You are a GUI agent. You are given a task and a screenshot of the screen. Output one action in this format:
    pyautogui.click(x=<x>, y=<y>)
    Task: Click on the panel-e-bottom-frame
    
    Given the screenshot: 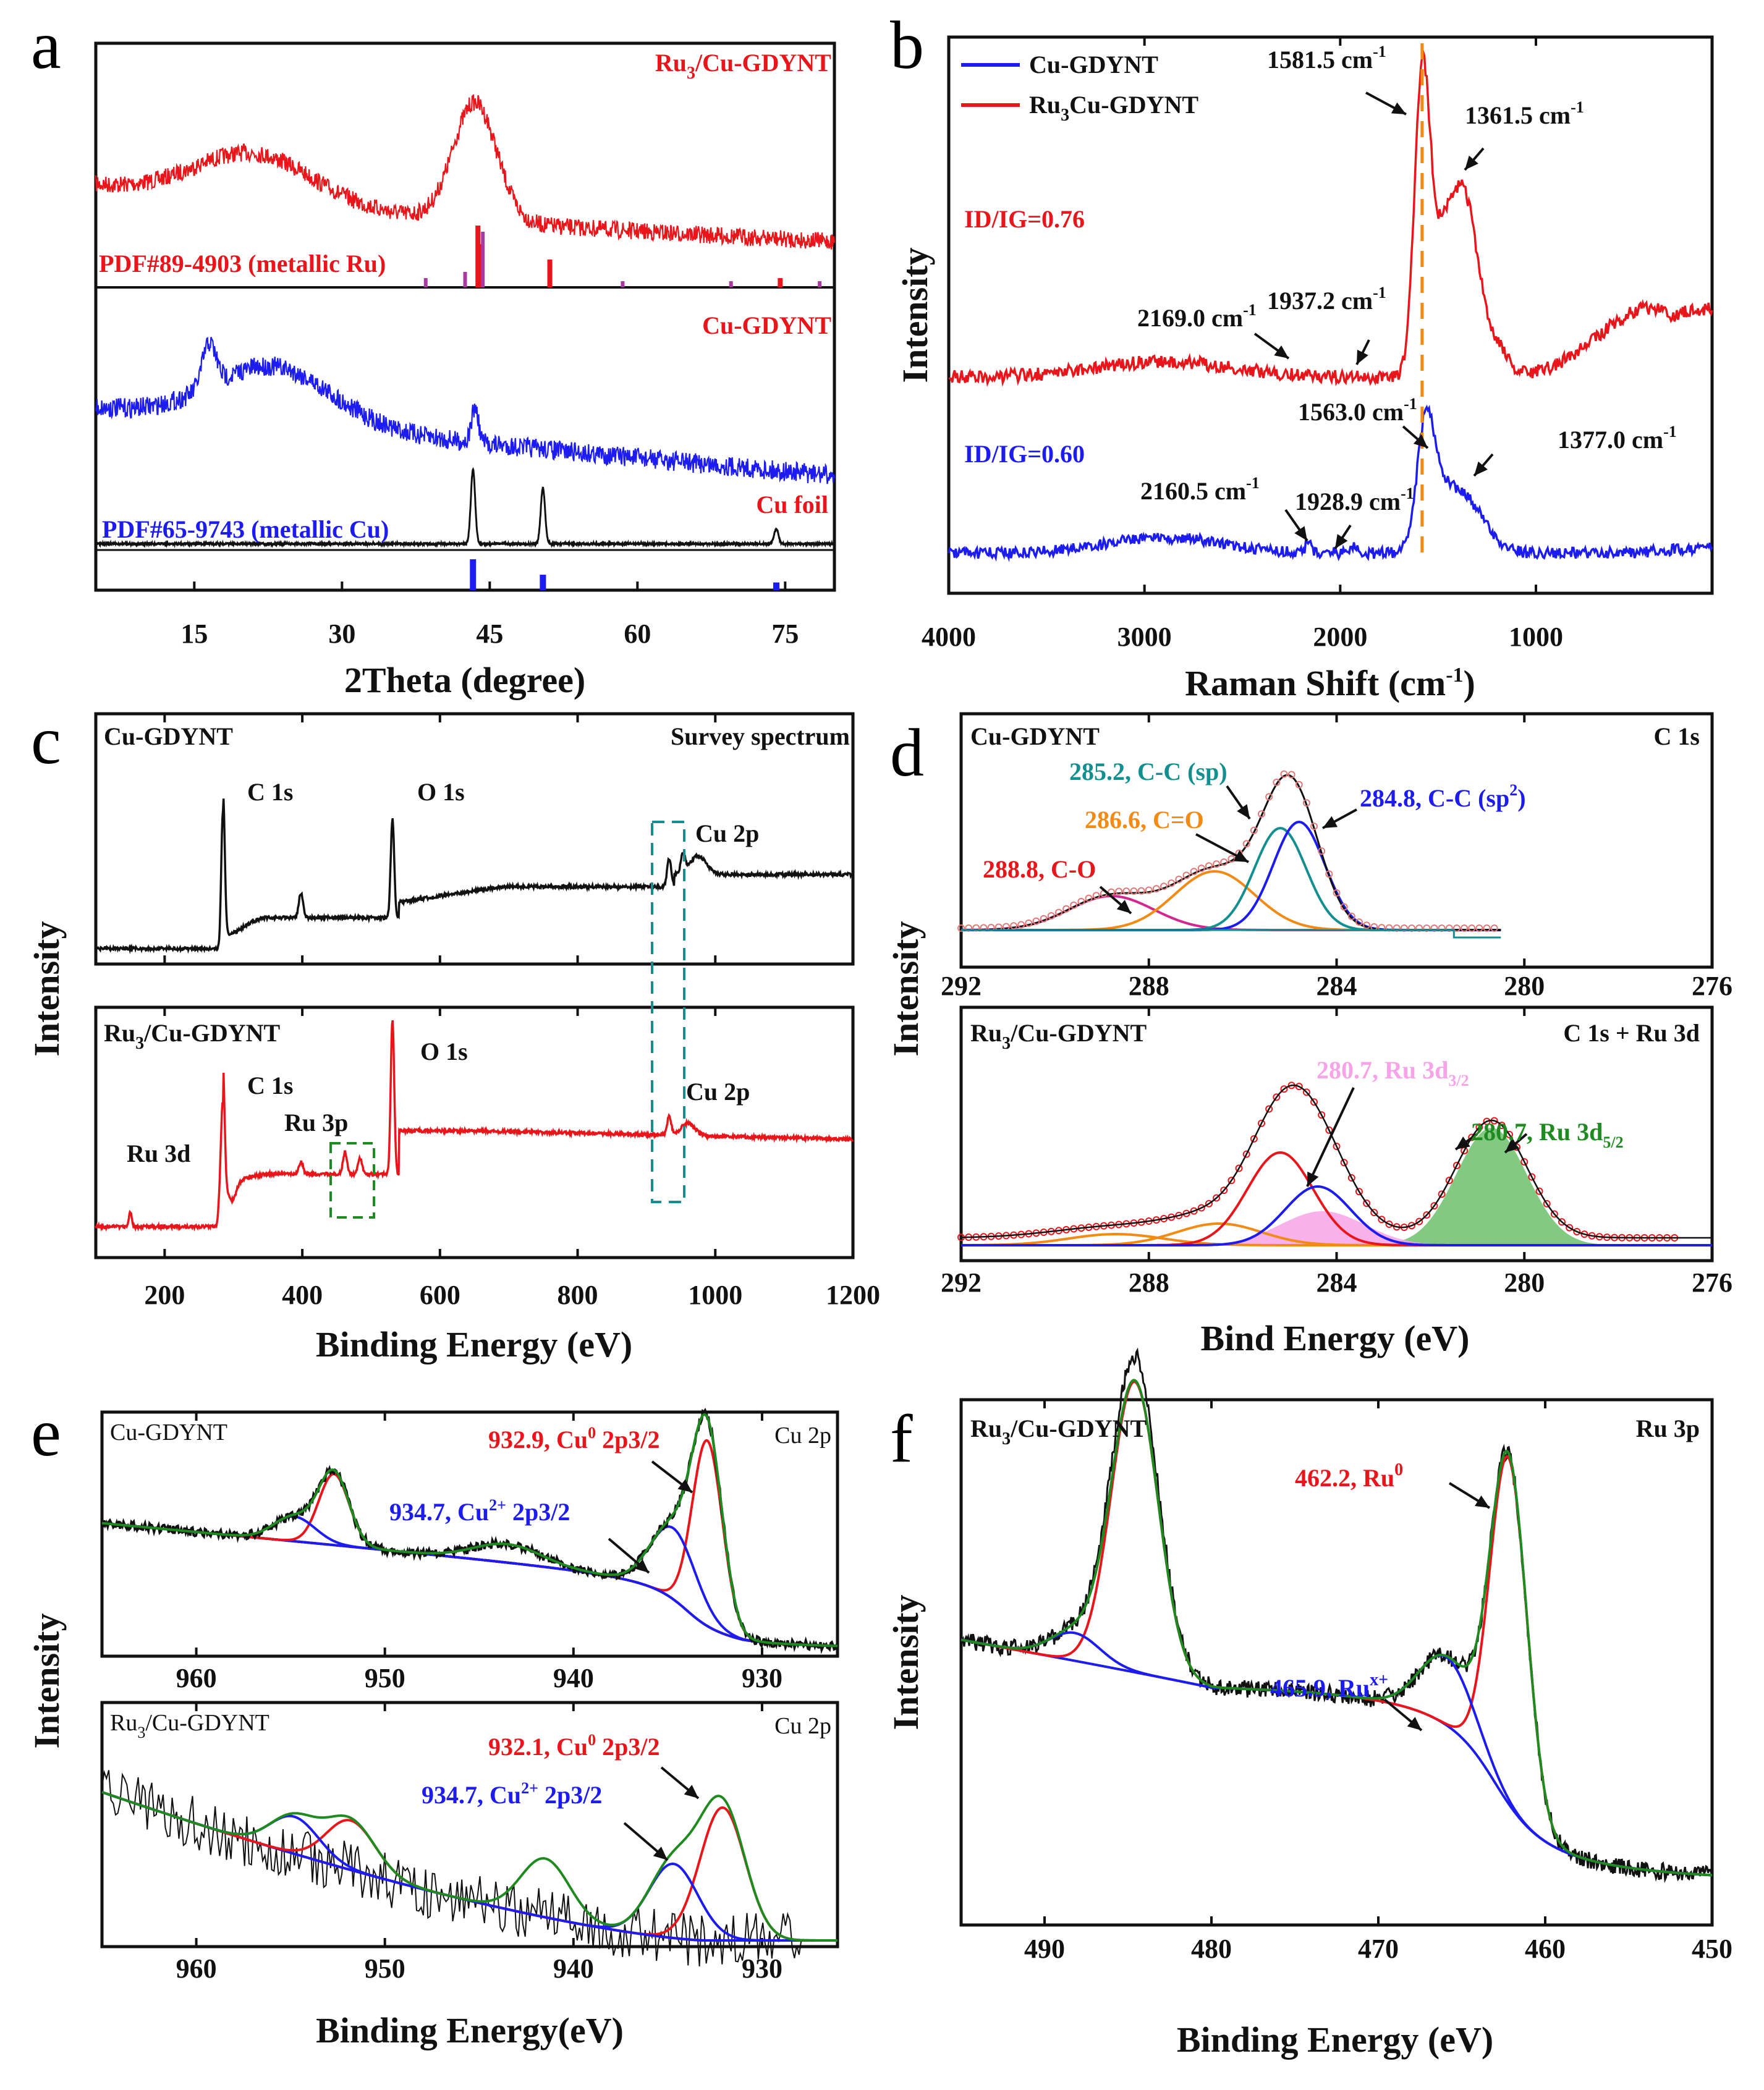 What is the action you would take?
    pyautogui.click(x=470, y=1824)
    